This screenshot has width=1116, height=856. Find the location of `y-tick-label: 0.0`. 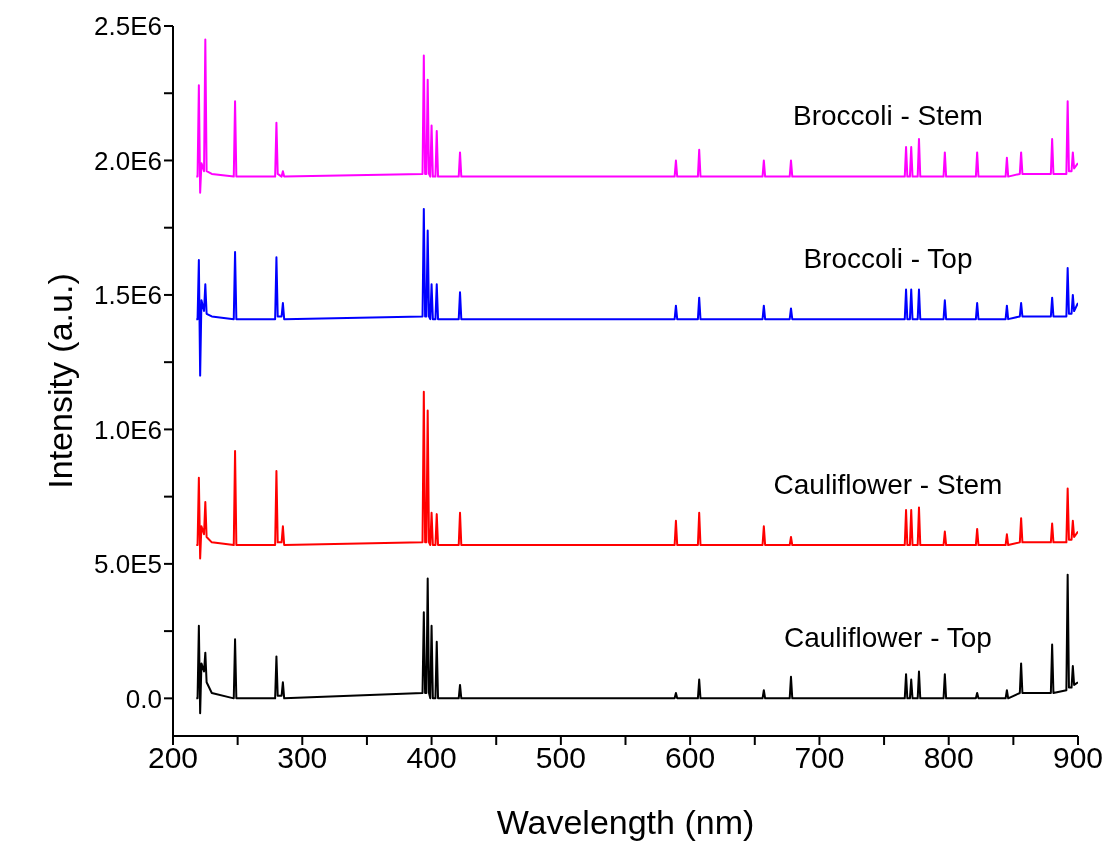

y-tick-label: 0.0 is located at coordinates (143, 698).